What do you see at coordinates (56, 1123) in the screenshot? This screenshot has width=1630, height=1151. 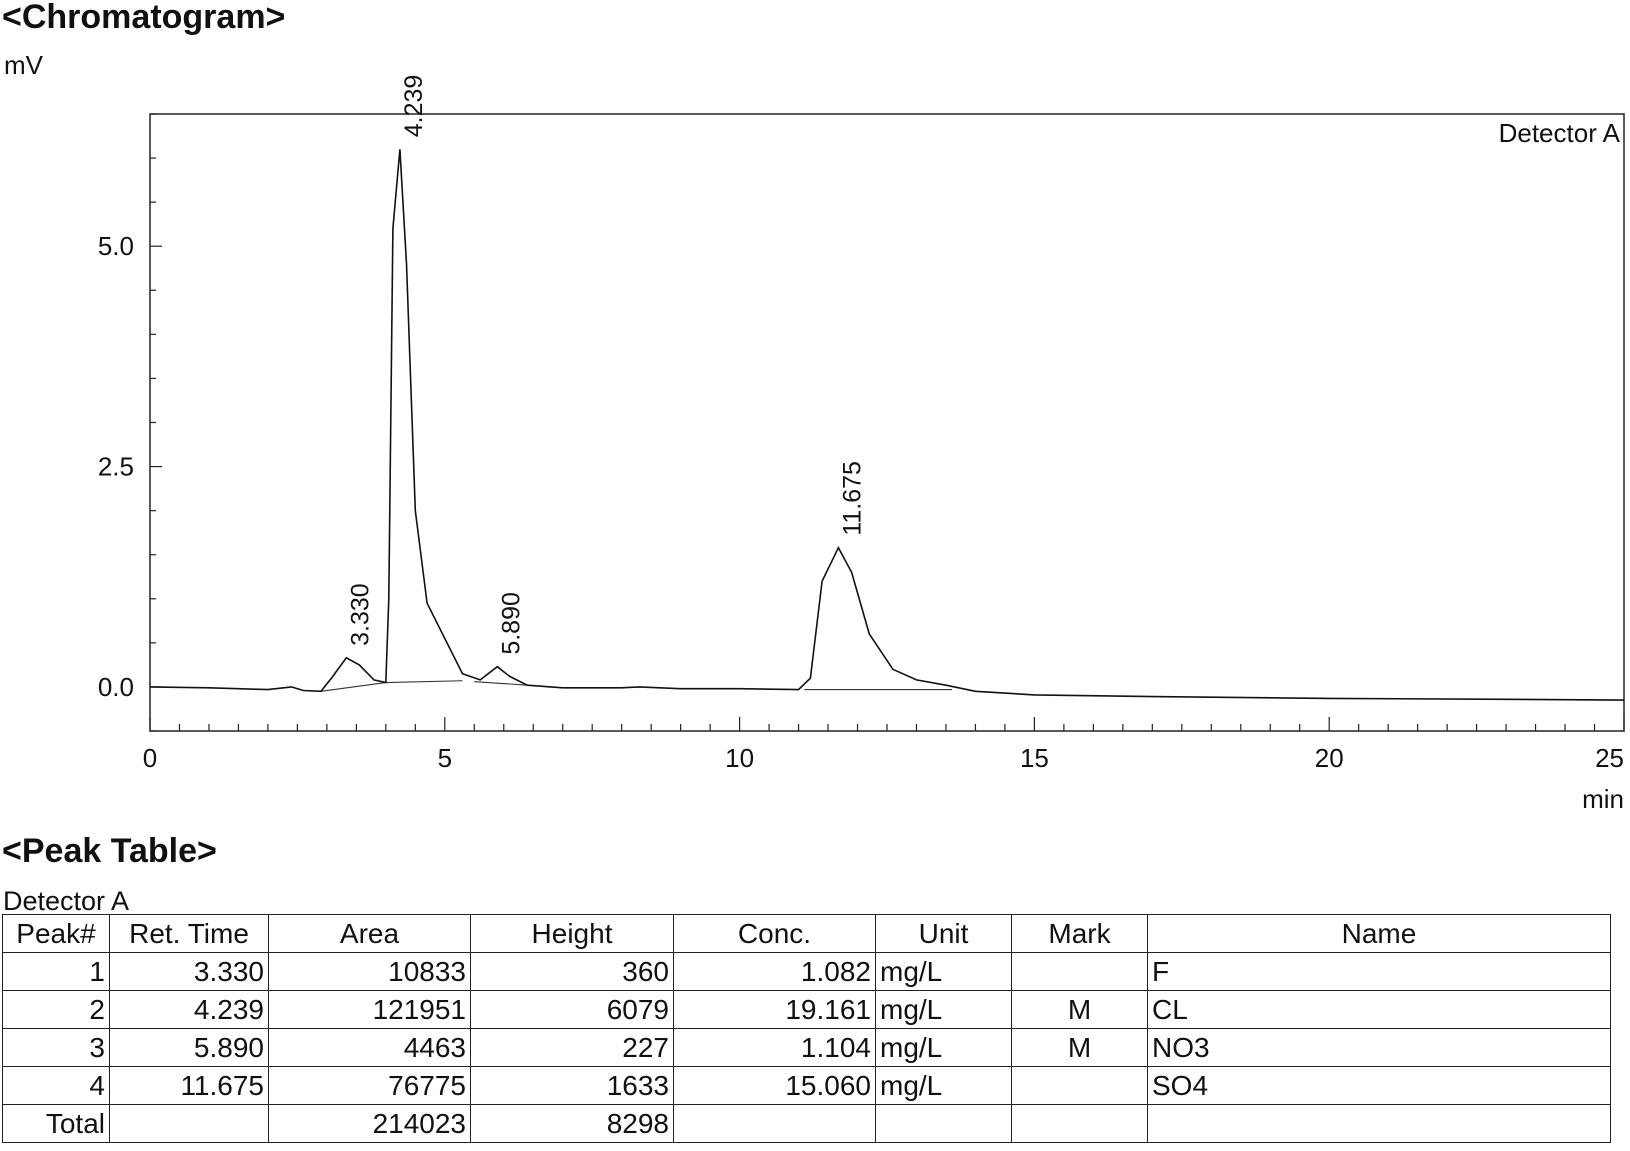 I see `cell-total-label: Total` at bounding box center [56, 1123].